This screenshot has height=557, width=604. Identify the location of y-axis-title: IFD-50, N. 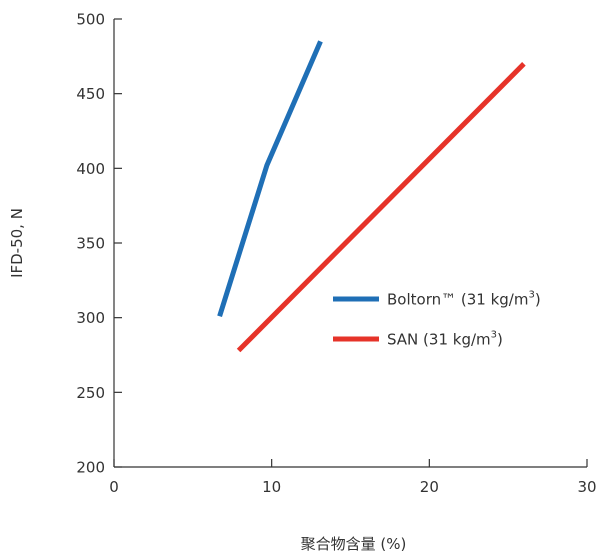
(17, 243).